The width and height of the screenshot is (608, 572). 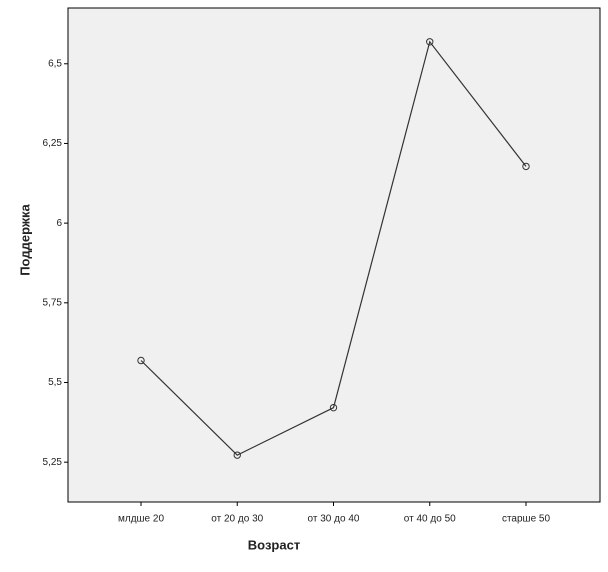 I want to click on y-axis-title: Поддержка, so click(x=24, y=239).